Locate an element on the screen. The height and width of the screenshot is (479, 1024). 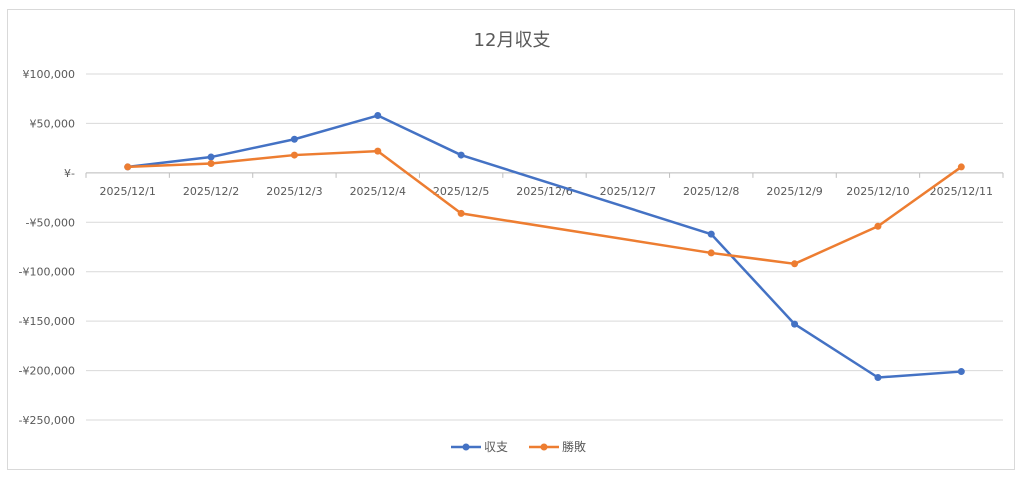
y-tick-label: -¥250,000 is located at coordinates (47, 420).